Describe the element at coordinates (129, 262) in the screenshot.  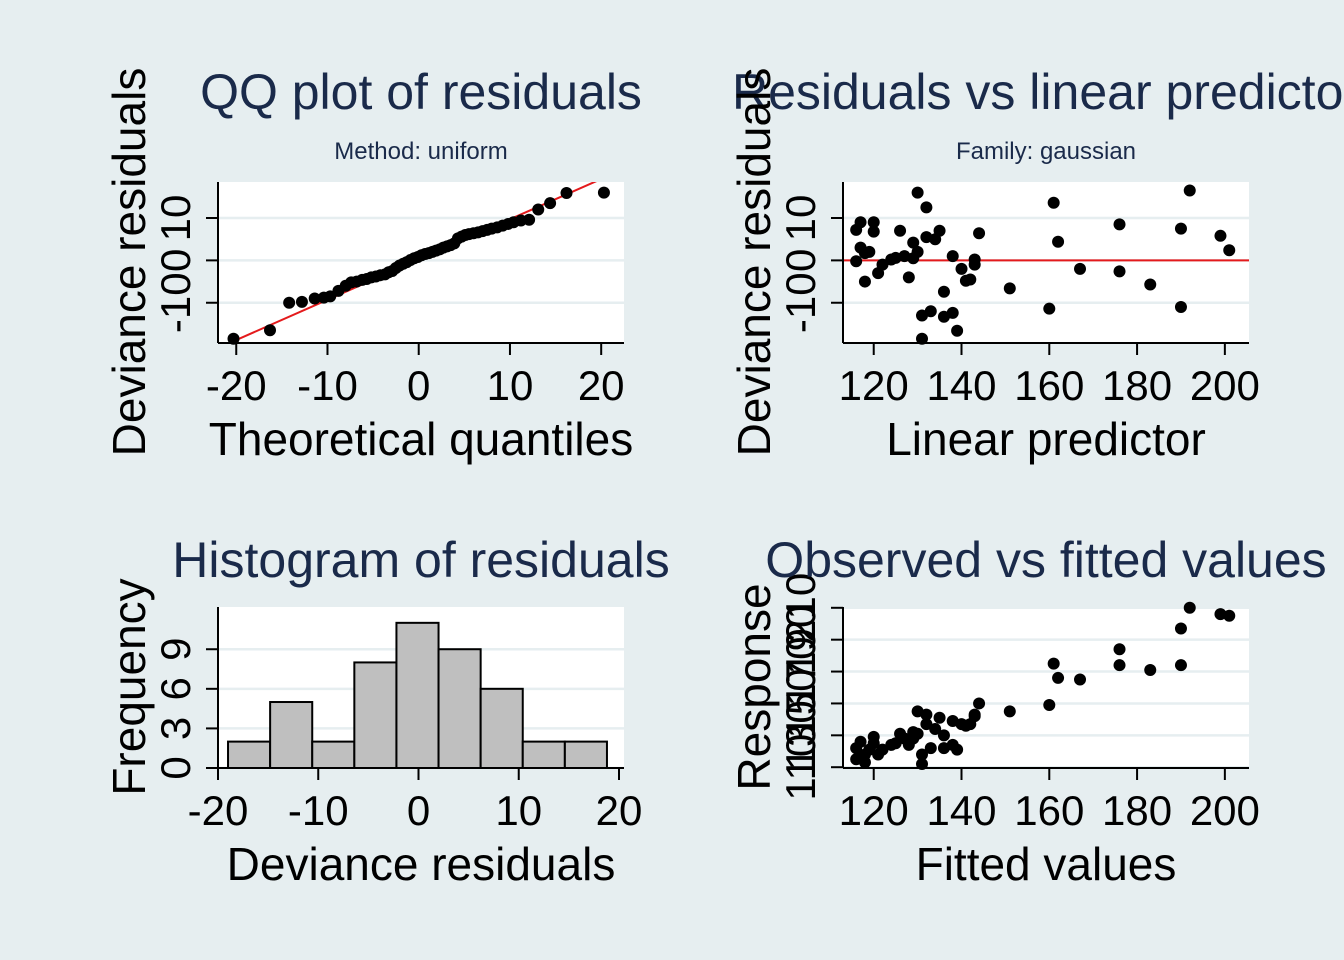
I see `y-axis-label: Deviance residuals` at that location.